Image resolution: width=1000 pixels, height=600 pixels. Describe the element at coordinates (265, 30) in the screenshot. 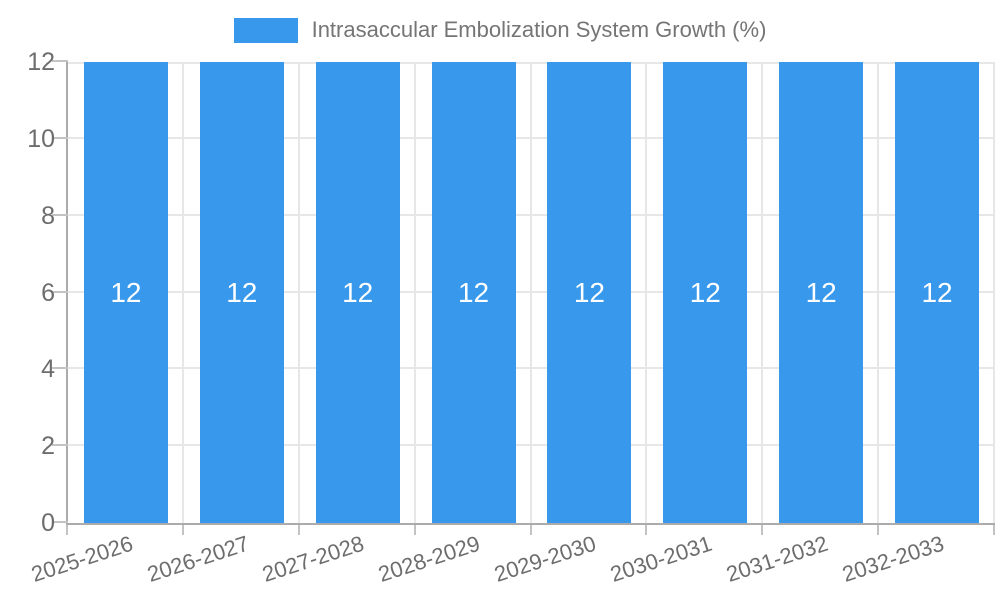

I see `legend-swatch` at that location.